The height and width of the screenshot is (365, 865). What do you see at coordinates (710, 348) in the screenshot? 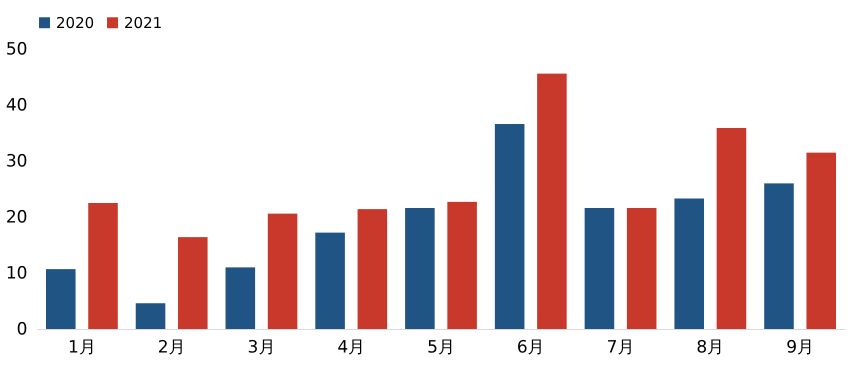
I see `x-tick-label: 8月` at bounding box center [710, 348].